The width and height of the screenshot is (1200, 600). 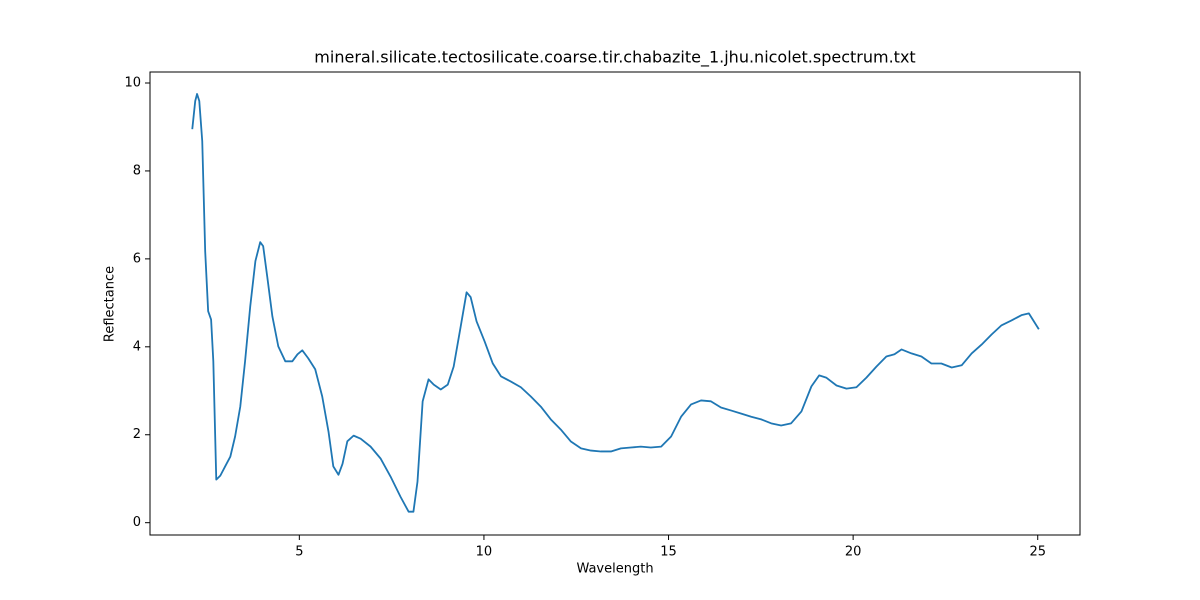 What do you see at coordinates (614, 569) in the screenshot?
I see `x-axis-label: Wavelength` at bounding box center [614, 569].